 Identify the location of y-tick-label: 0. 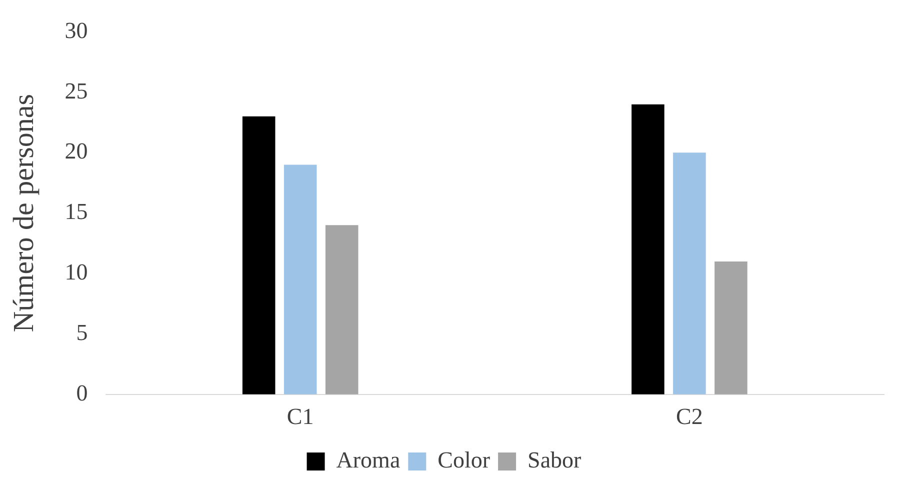
(82, 393).